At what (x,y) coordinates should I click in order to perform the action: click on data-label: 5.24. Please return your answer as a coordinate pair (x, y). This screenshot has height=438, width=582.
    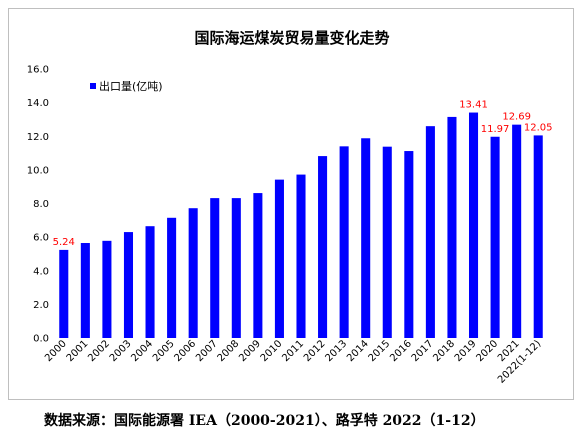
    Looking at the image, I should click on (64, 242).